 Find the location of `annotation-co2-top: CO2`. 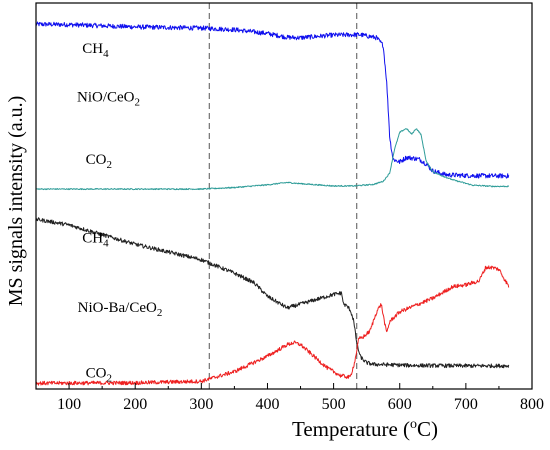

annotation-co2-top: CO2 is located at coordinates (99, 161).